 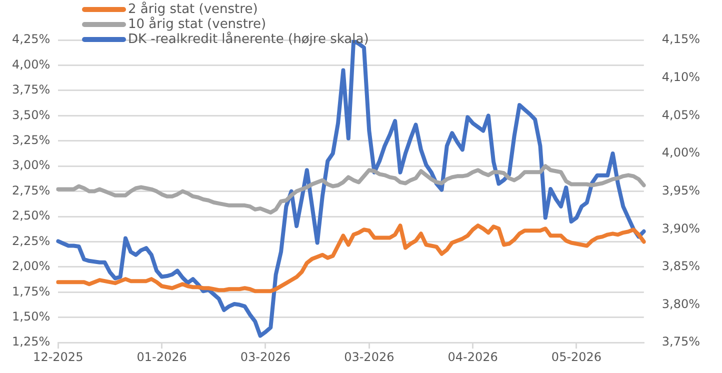 What do you see at coordinates (31, 139) in the screenshot?
I see `y-tick-label: 3,25%` at bounding box center [31, 139].